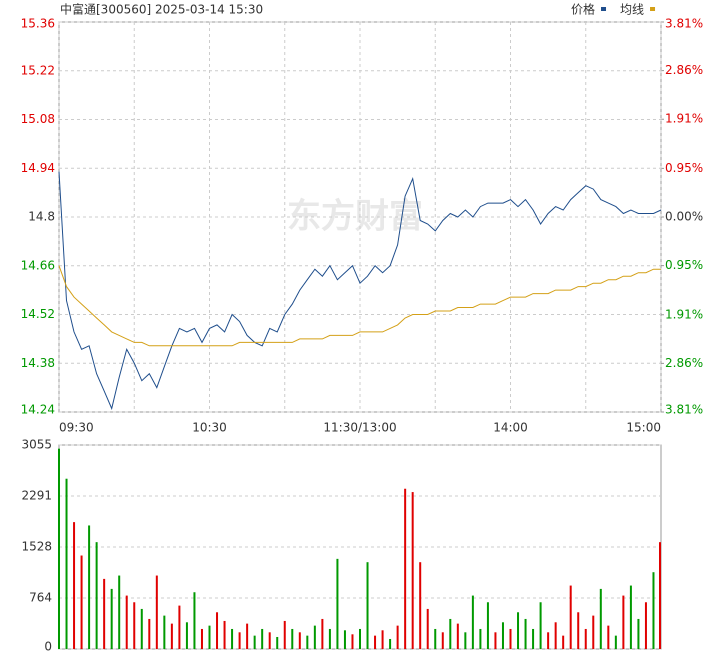 The image size is (720, 655). I want to click on y-tick-label: 15.22, so click(38, 70).